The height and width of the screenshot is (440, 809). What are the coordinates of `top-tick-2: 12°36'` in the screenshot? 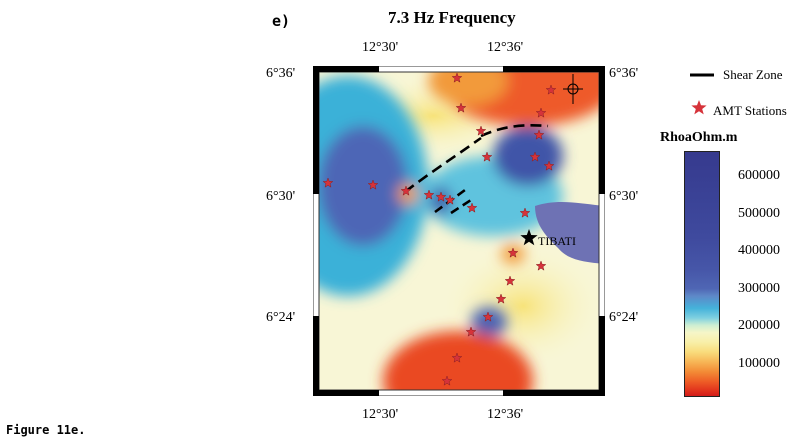 It's located at (505, 47).